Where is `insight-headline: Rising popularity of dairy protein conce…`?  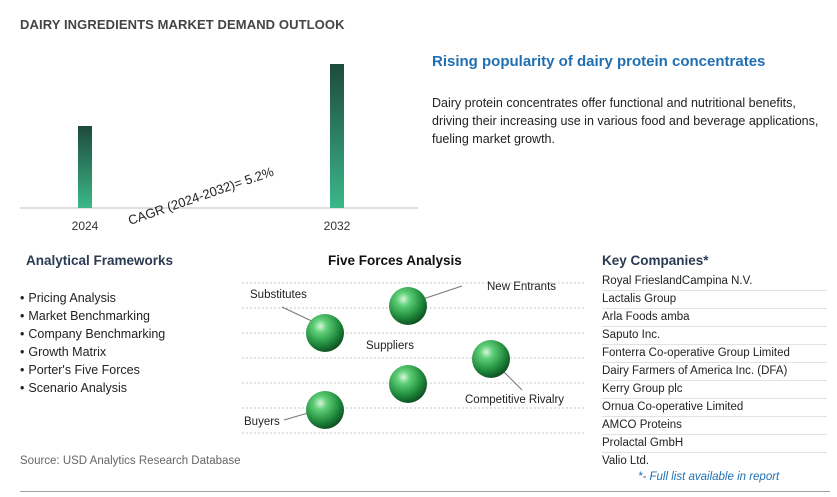
insight-headline: Rising popularity of dairy protein conce… is located at coordinates (599, 61).